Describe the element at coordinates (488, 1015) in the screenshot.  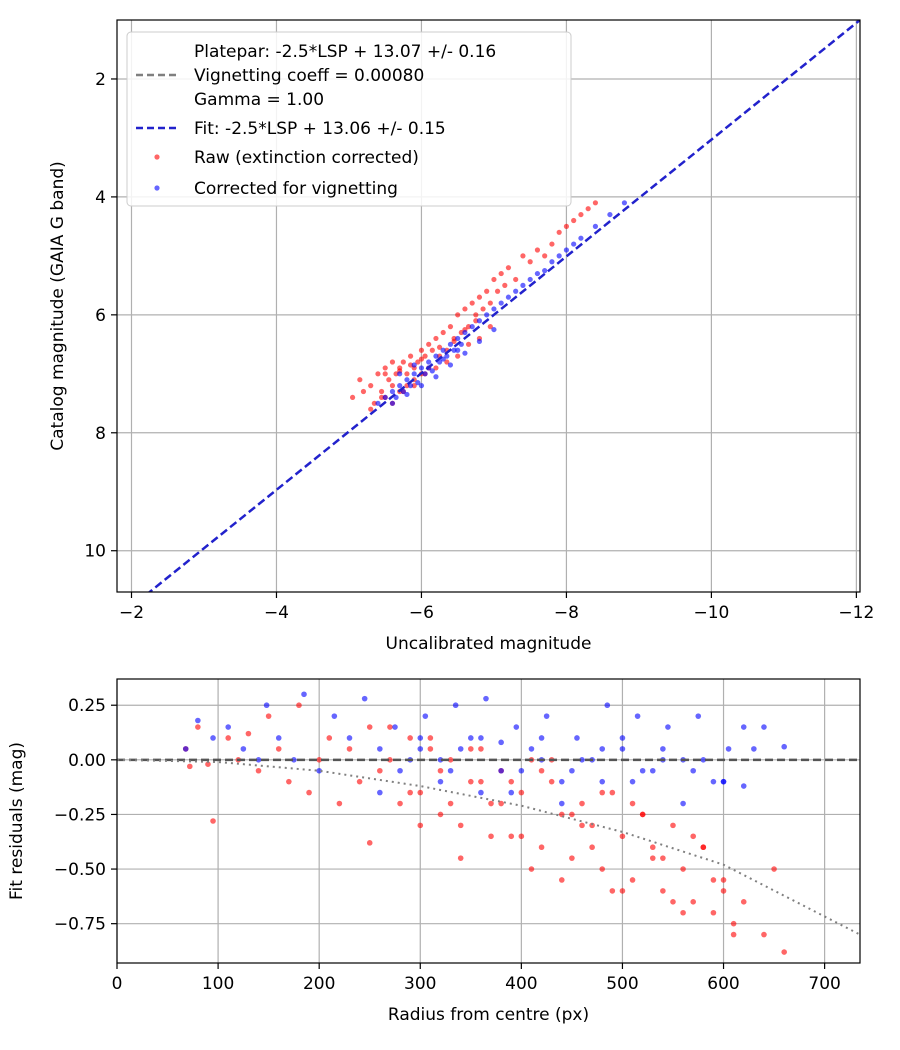
I see `x-axis-label: Radius from centre (px)` at that location.